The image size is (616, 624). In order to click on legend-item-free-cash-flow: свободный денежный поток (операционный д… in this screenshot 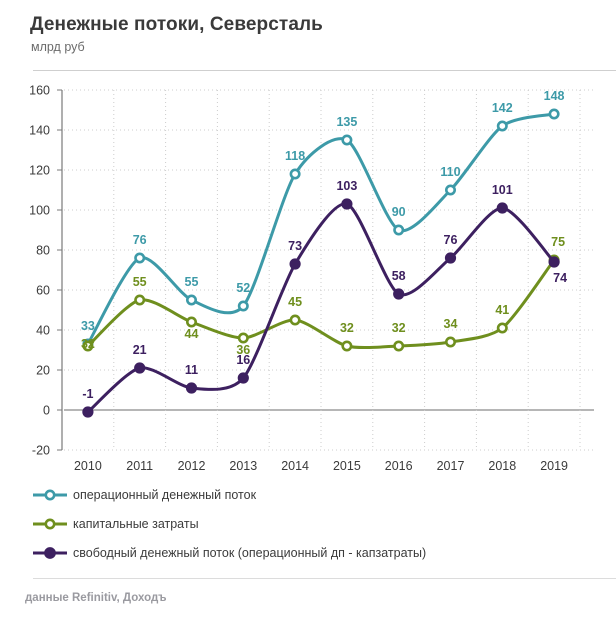, I will do `click(323, 552)`.